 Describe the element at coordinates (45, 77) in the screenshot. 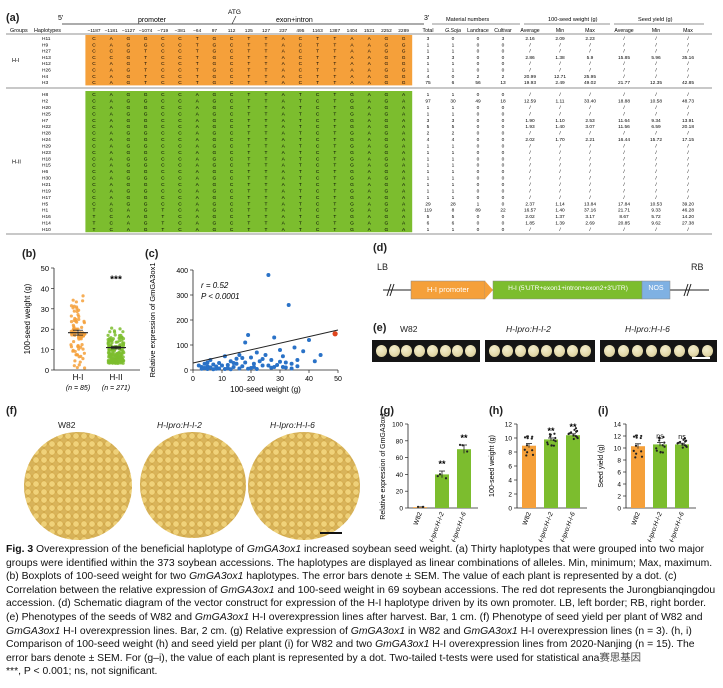

I see `haplotype-label: H4` at that location.